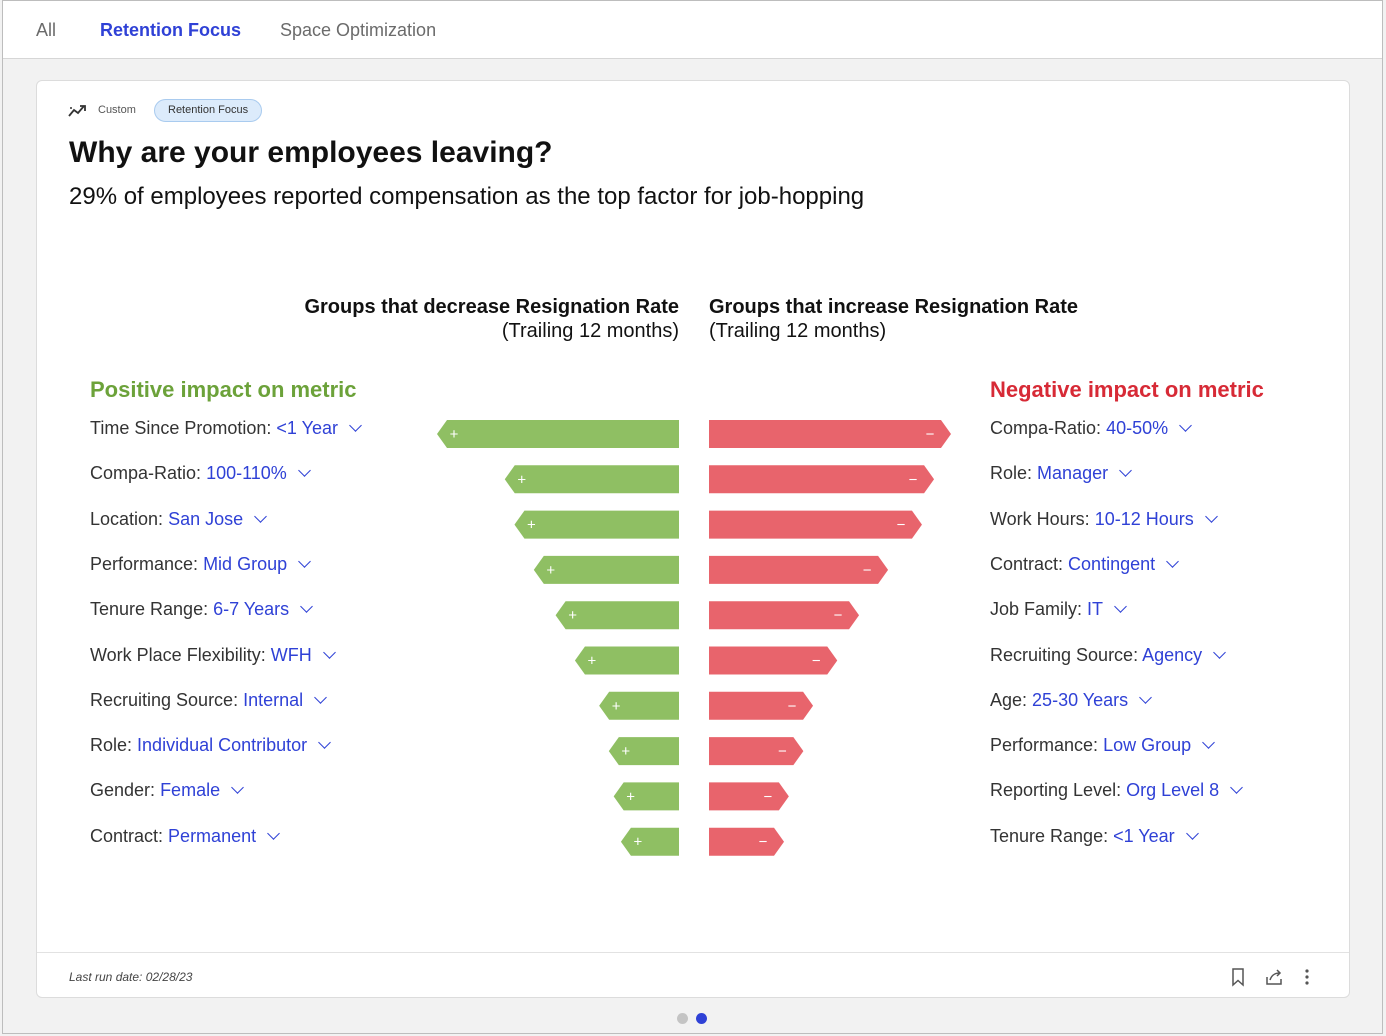 Image resolution: width=1386 pixels, height=1036 pixels. I want to click on positive-bar-2: +, so click(591, 479).